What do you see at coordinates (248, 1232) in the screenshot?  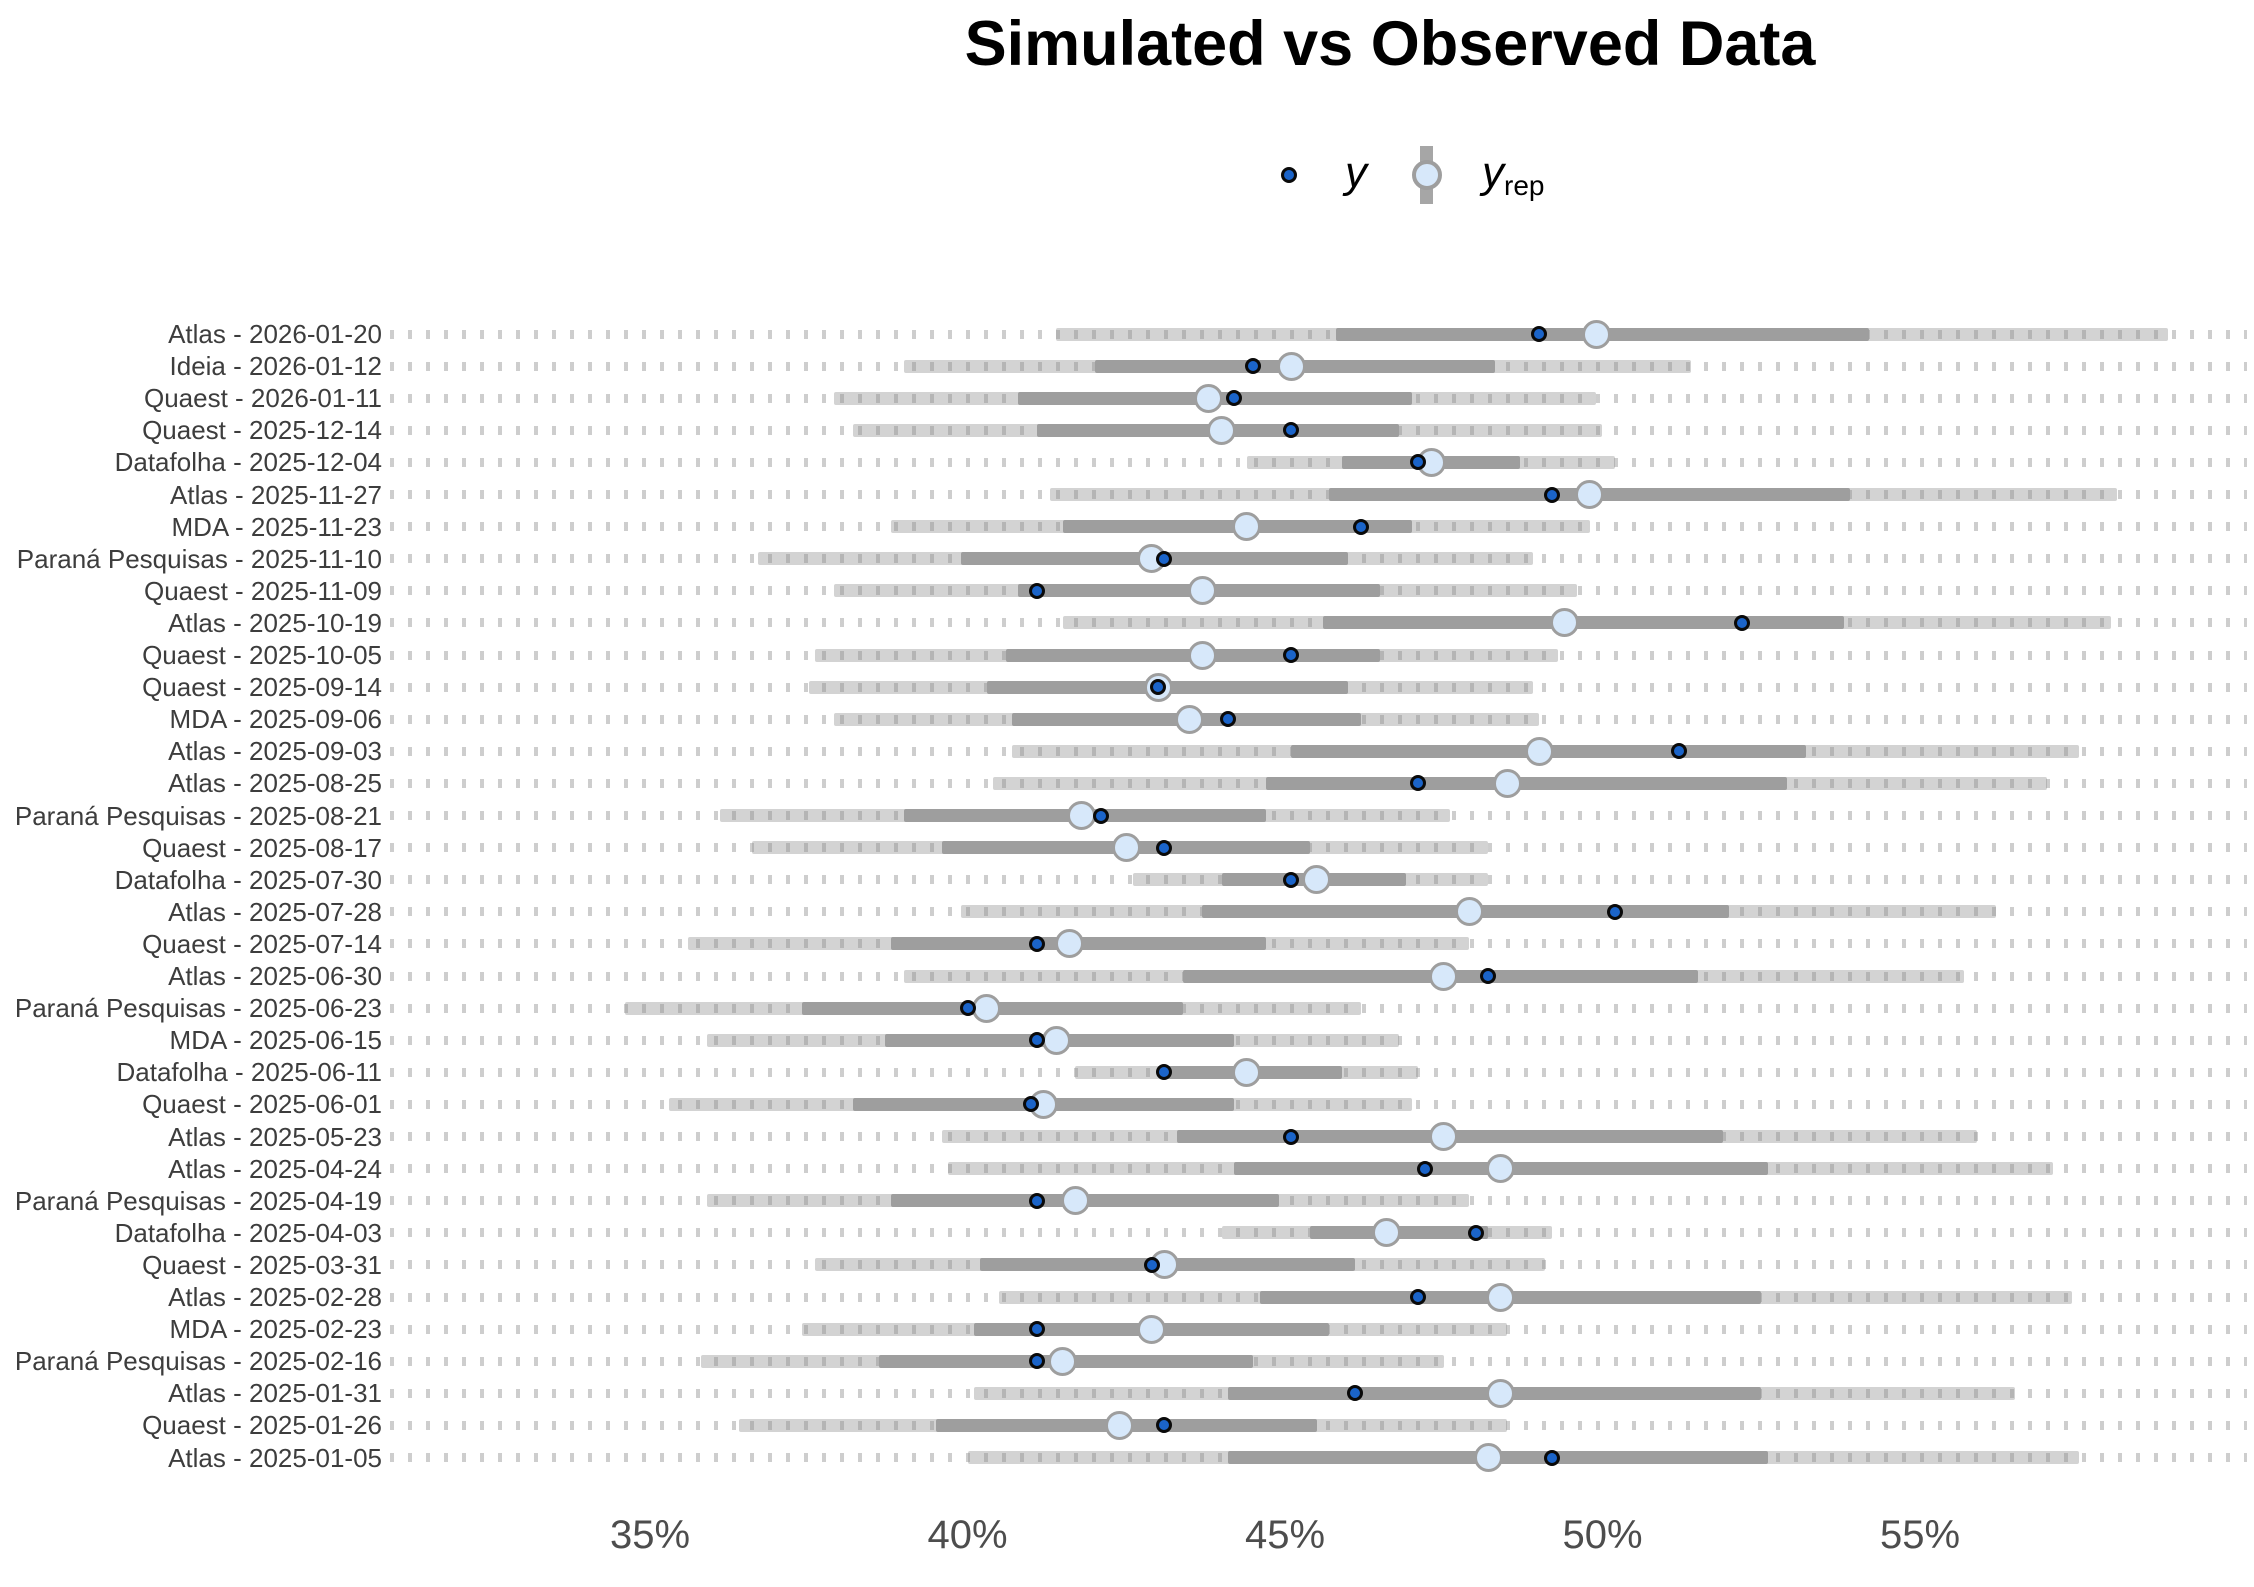 I see `row-label: Datafolha - 2025-04-03` at bounding box center [248, 1232].